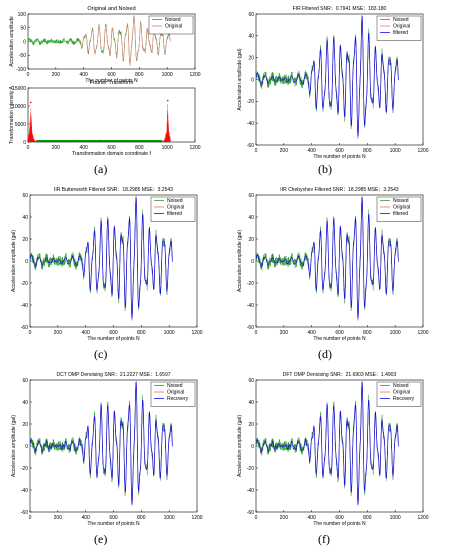  Describe the element at coordinates (101, 169) in the screenshot. I see `caption-a: (a)` at that location.